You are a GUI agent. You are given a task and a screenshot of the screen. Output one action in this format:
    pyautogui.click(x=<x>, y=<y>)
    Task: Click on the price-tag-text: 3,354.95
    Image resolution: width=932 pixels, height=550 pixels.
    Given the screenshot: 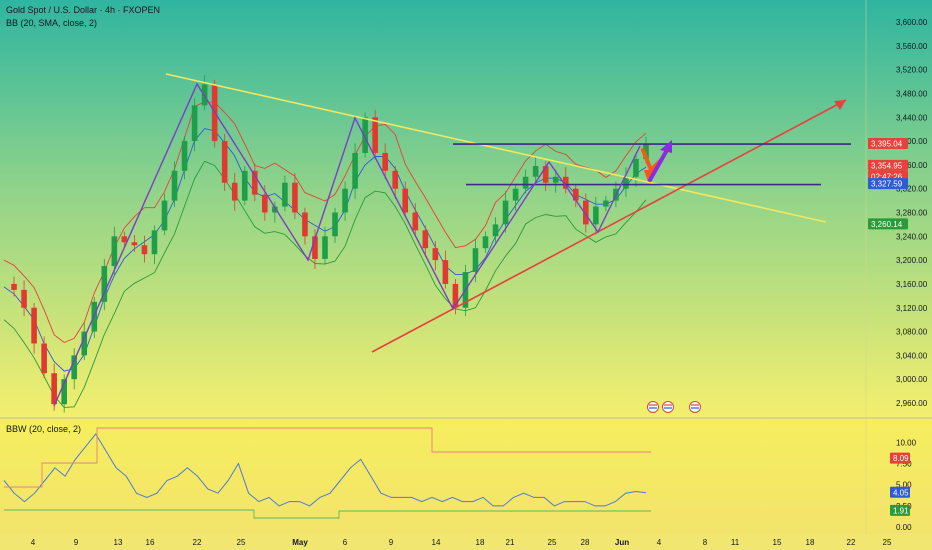 What is the action you would take?
    pyautogui.click(x=887, y=165)
    